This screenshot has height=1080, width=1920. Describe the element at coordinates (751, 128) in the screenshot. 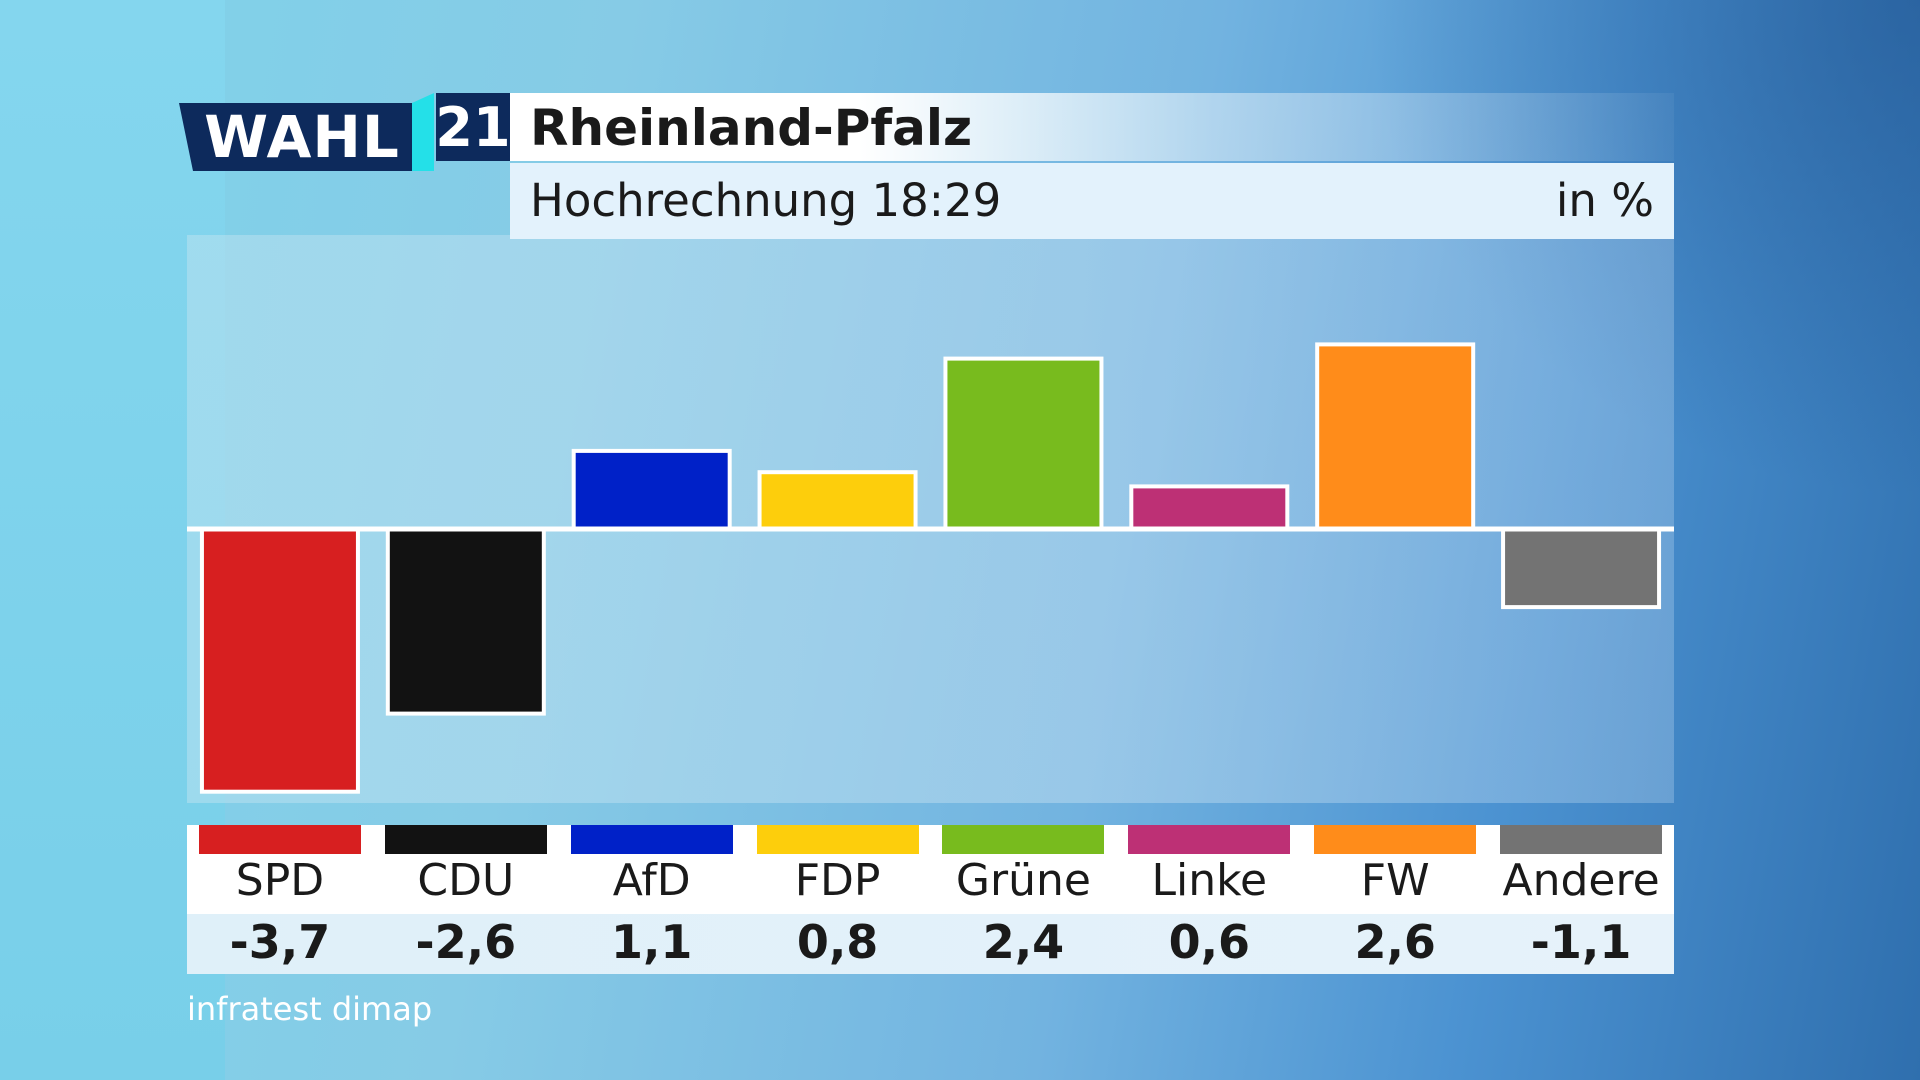

I see `chart-title: Rheinland-Pfalz` at that location.